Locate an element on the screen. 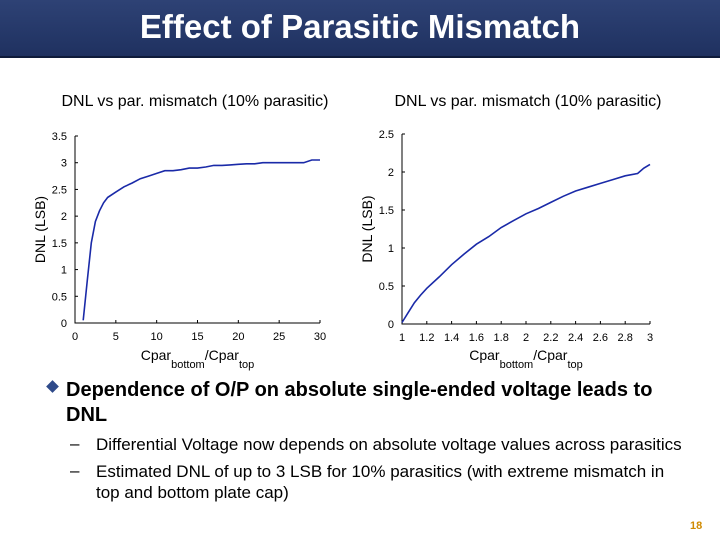 Image resolution: width=720 pixels, height=540 pixels. x-tick-label: 2 is located at coordinates (526, 338).